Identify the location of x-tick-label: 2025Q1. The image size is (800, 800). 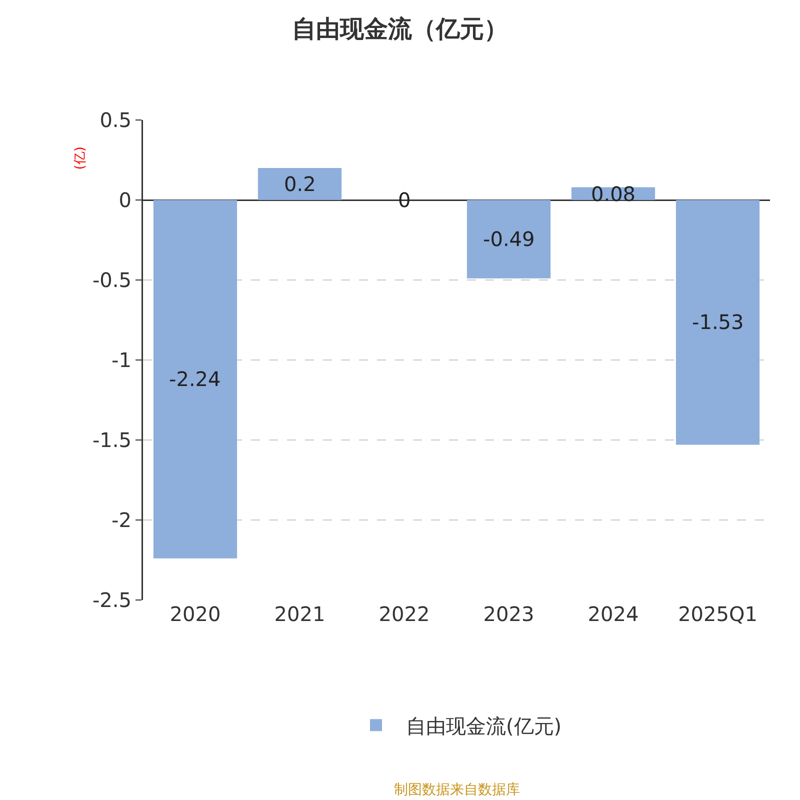
(718, 614).